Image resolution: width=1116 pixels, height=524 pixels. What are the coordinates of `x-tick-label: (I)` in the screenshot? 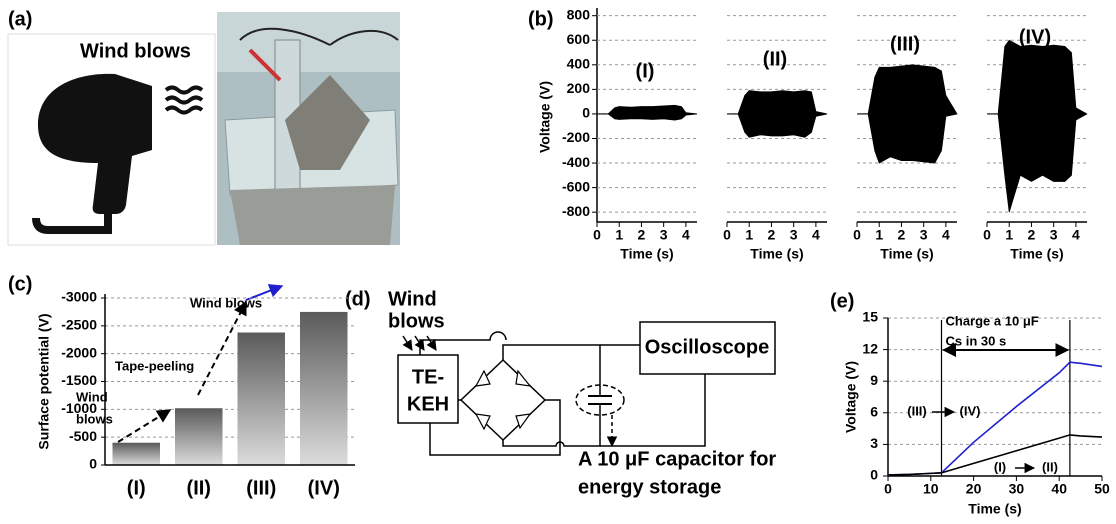 It's located at (136, 488).